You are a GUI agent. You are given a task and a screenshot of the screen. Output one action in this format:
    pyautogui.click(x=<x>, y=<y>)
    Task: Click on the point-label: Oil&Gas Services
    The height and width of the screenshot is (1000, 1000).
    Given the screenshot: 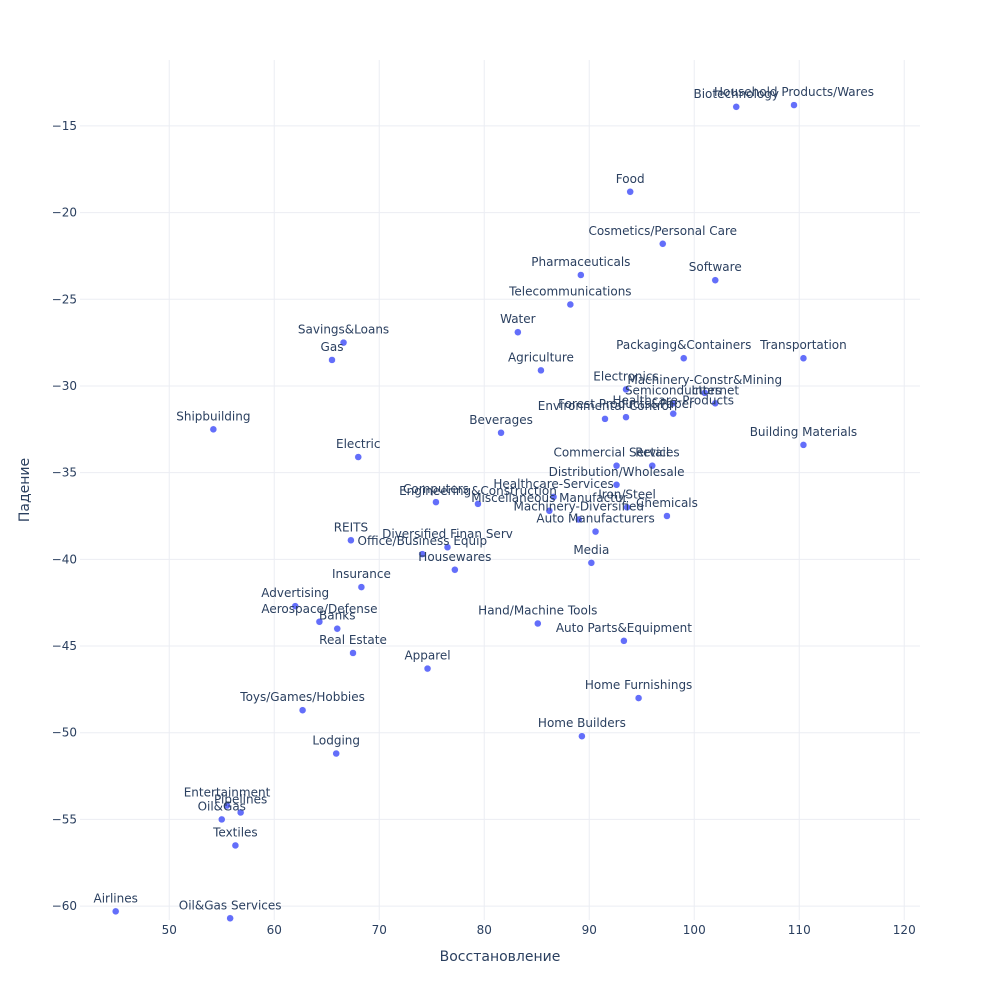 What is the action you would take?
    pyautogui.click(x=230, y=905)
    